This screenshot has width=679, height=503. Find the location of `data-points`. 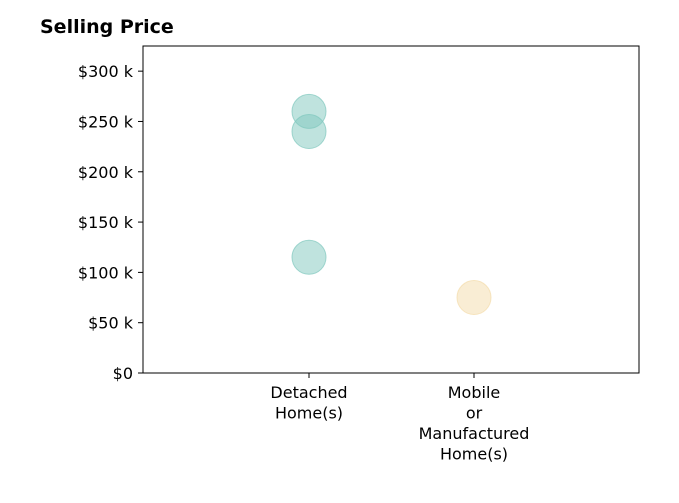

data-points is located at coordinates (391, 204).